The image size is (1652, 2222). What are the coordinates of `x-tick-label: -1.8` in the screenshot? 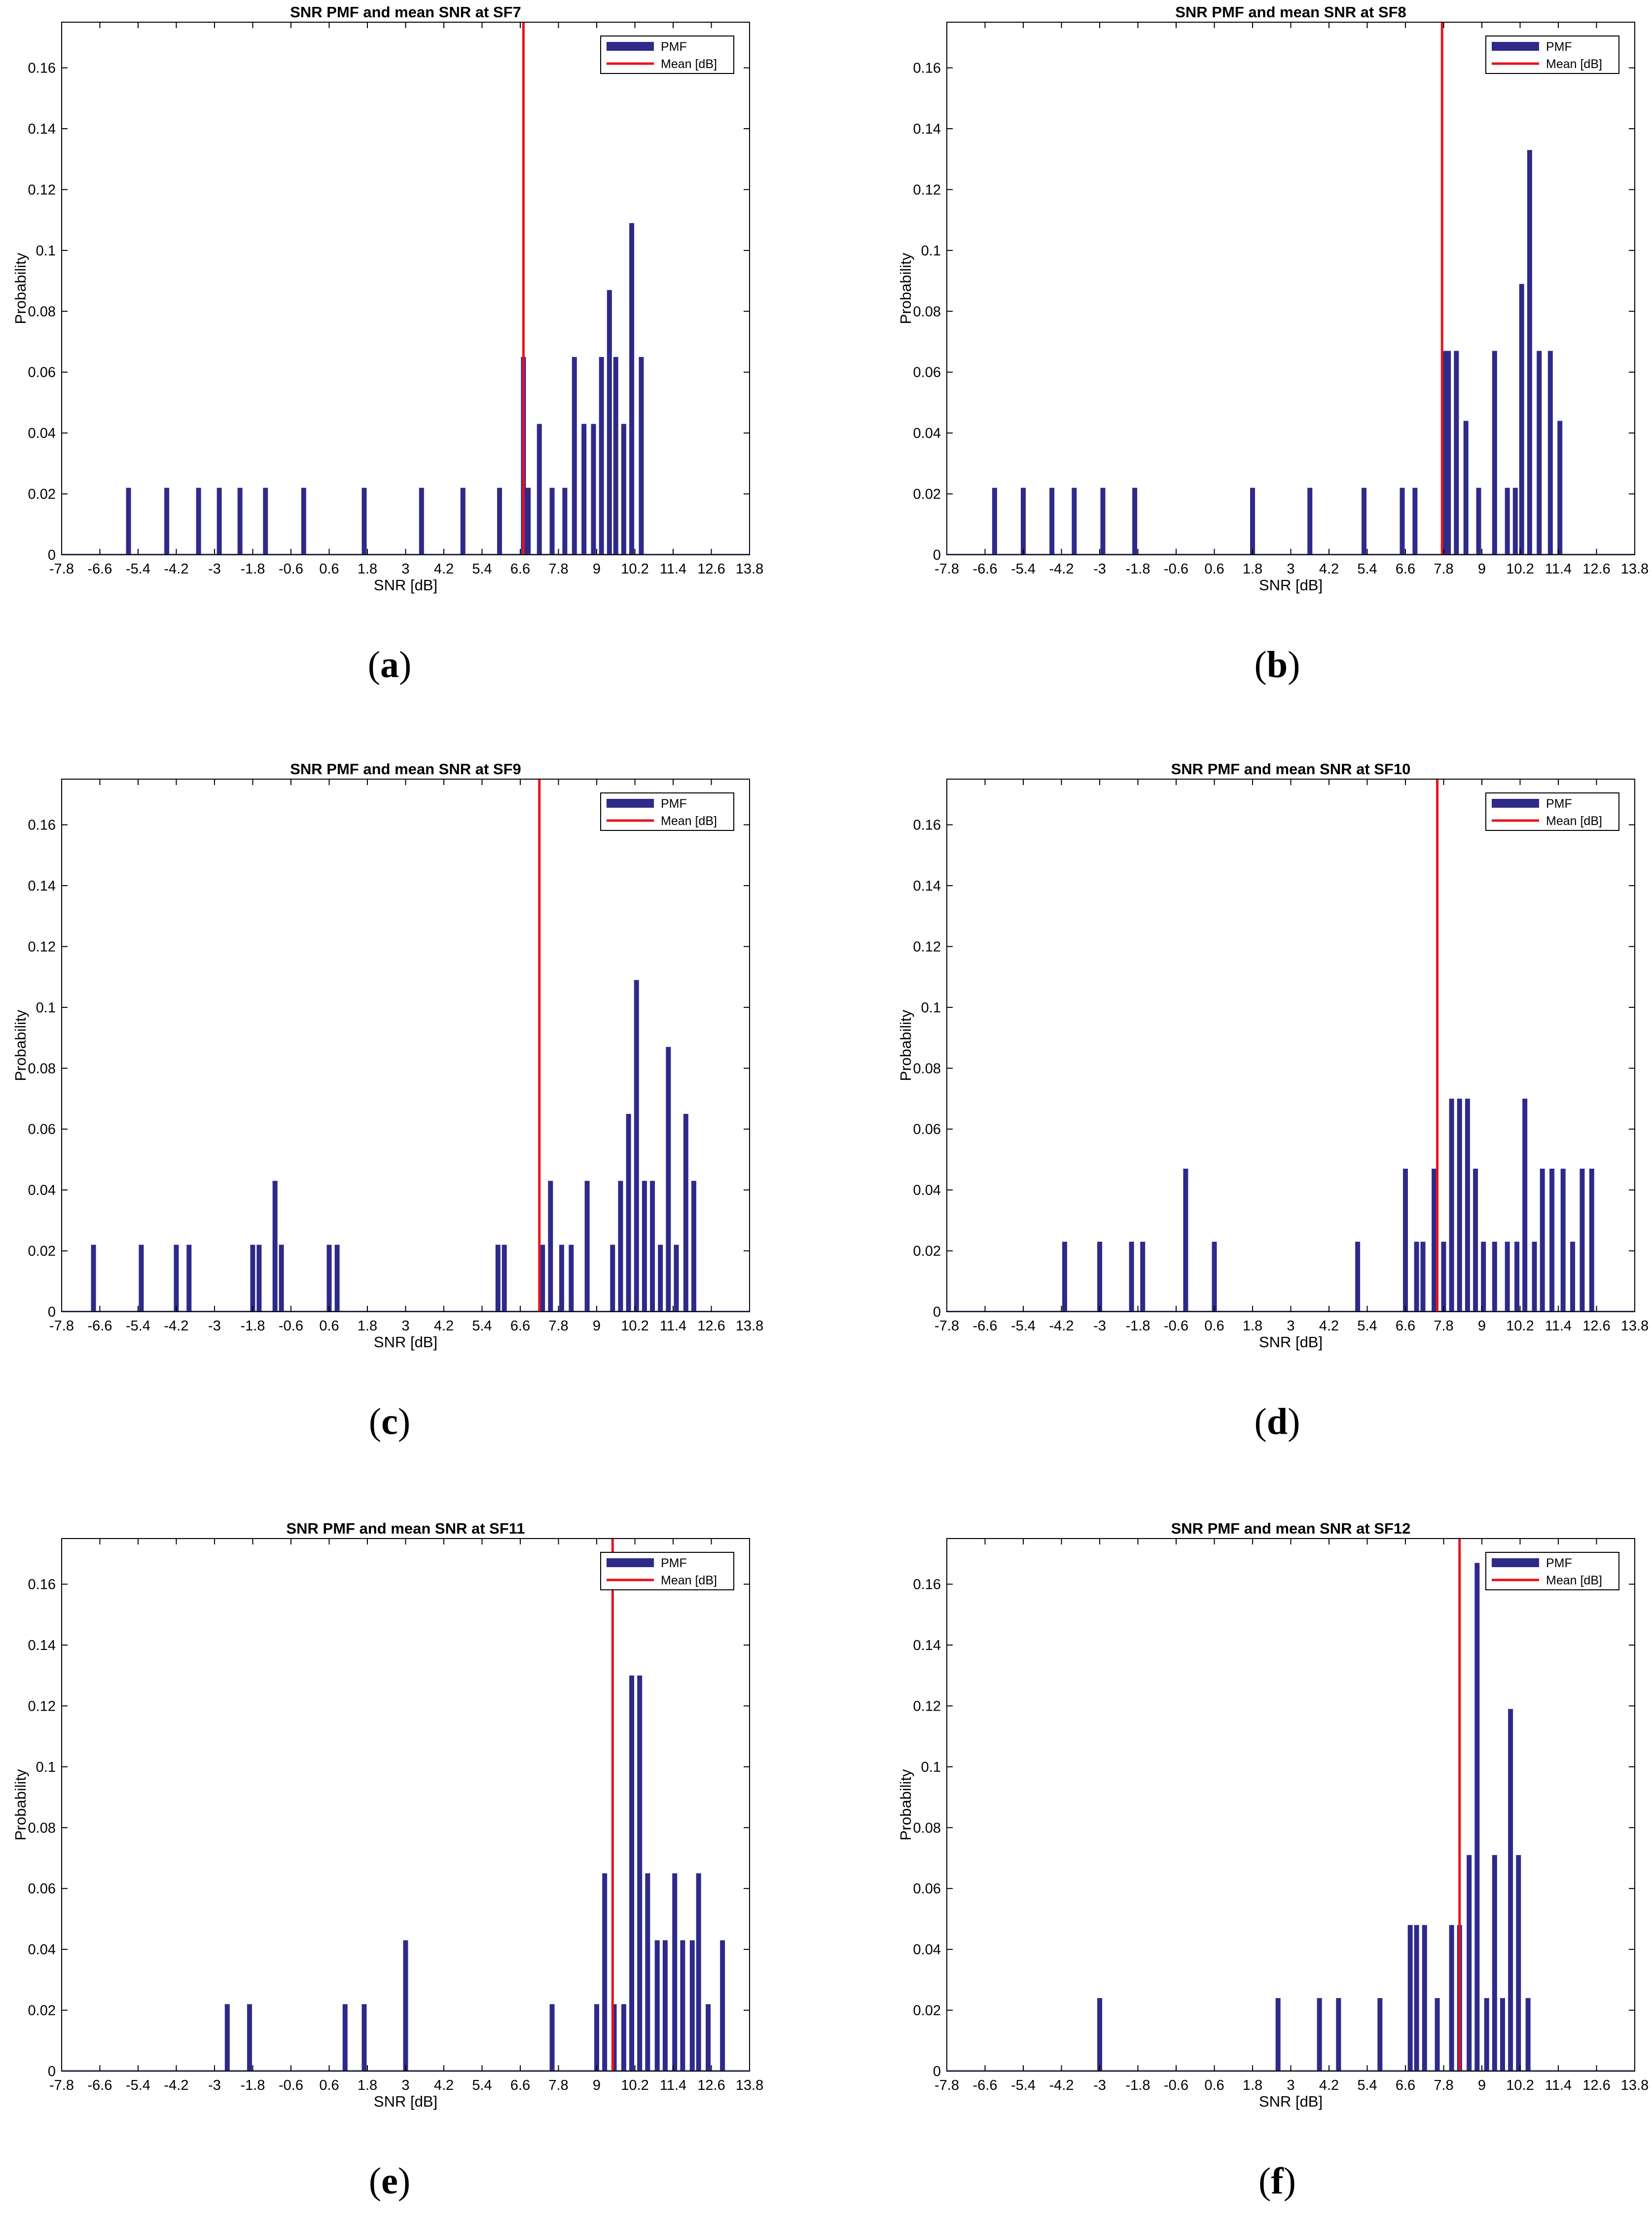 It's located at (1138, 2085).